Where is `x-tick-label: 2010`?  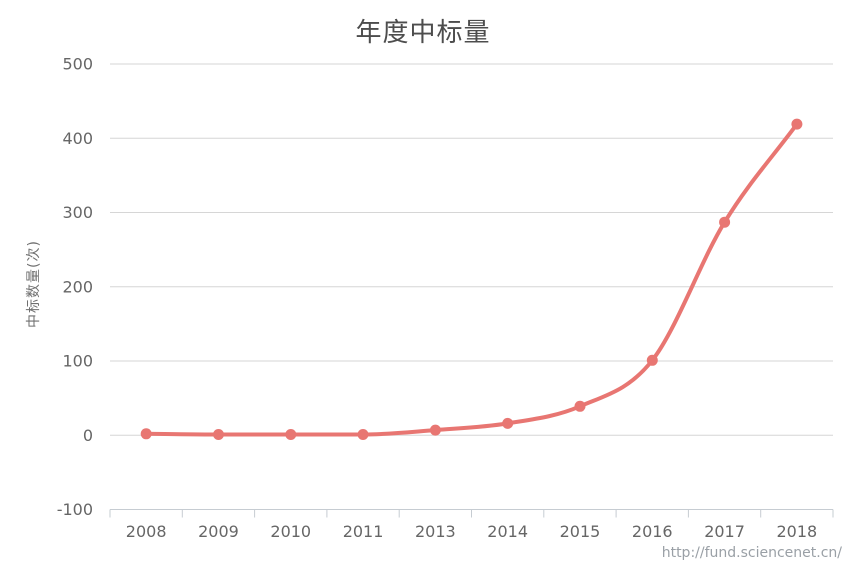 x-tick-label: 2010 is located at coordinates (290, 531).